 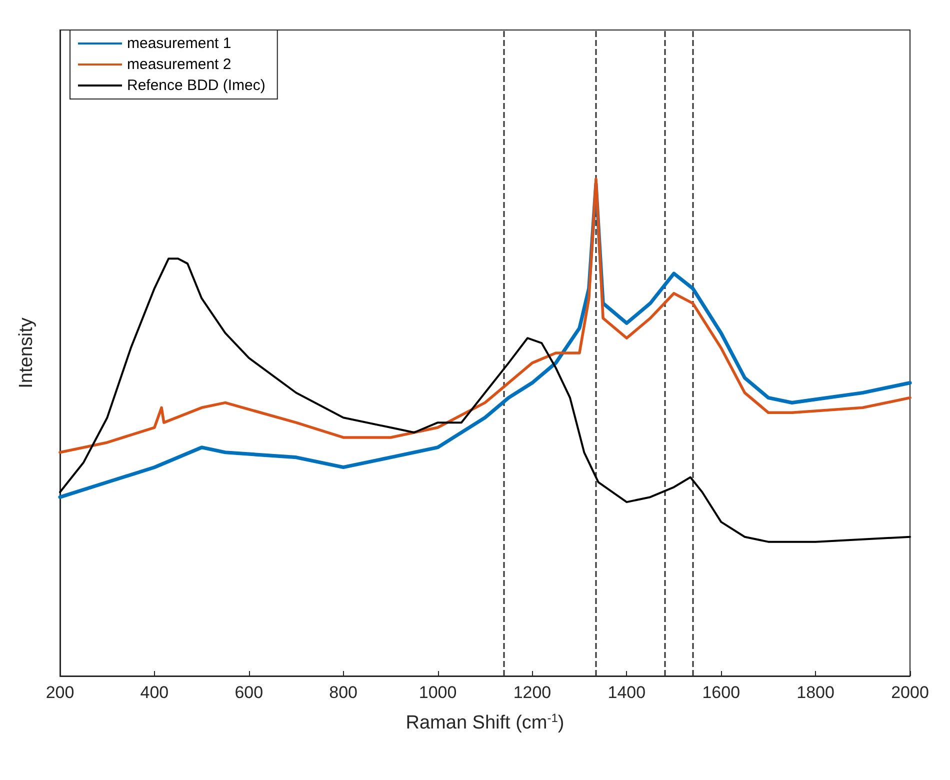 What do you see at coordinates (910, 692) in the screenshot?
I see `x-tick-label: 2000` at bounding box center [910, 692].